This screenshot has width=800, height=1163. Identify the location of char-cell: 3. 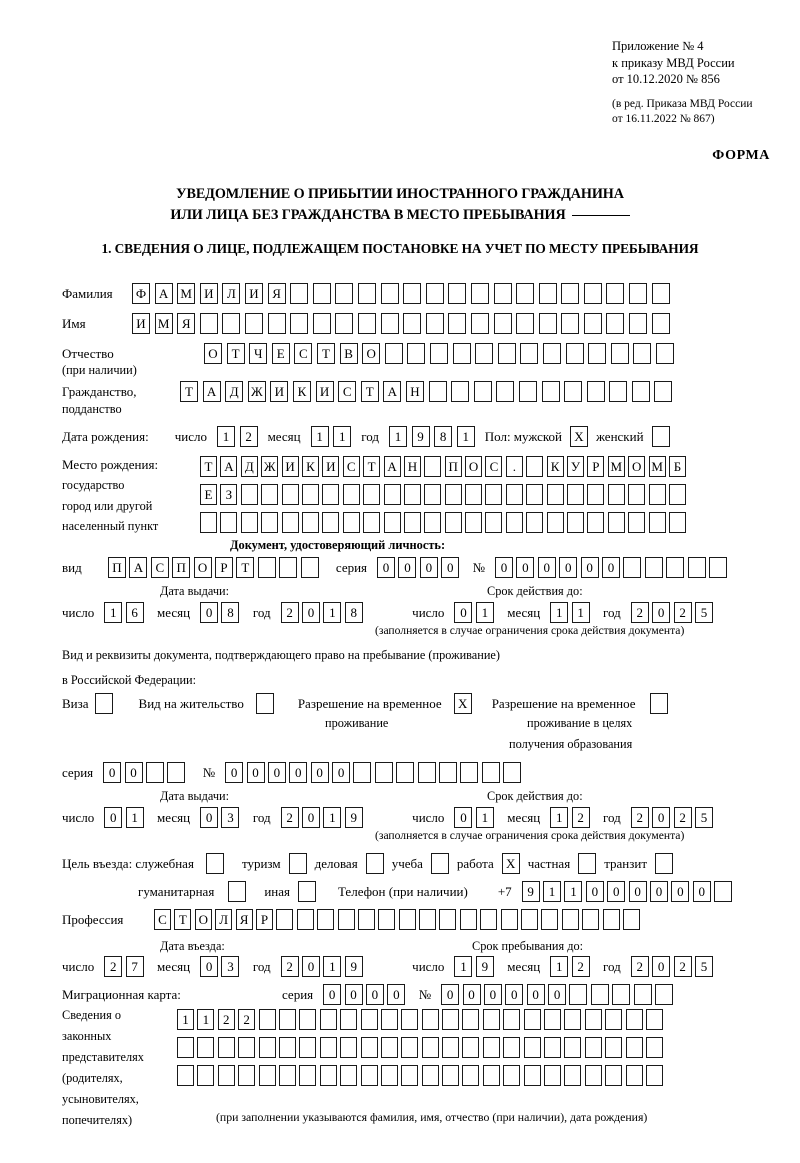
(230, 966).